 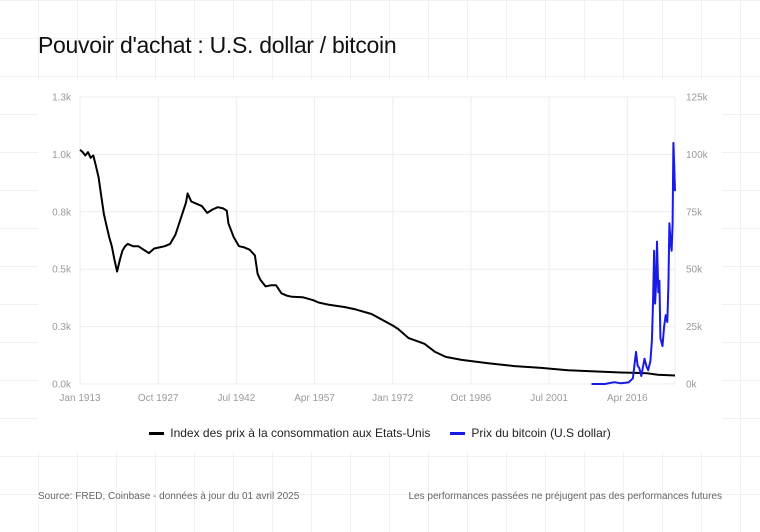 I want to click on x-tick-label: Jul 1942, so click(x=236, y=398).